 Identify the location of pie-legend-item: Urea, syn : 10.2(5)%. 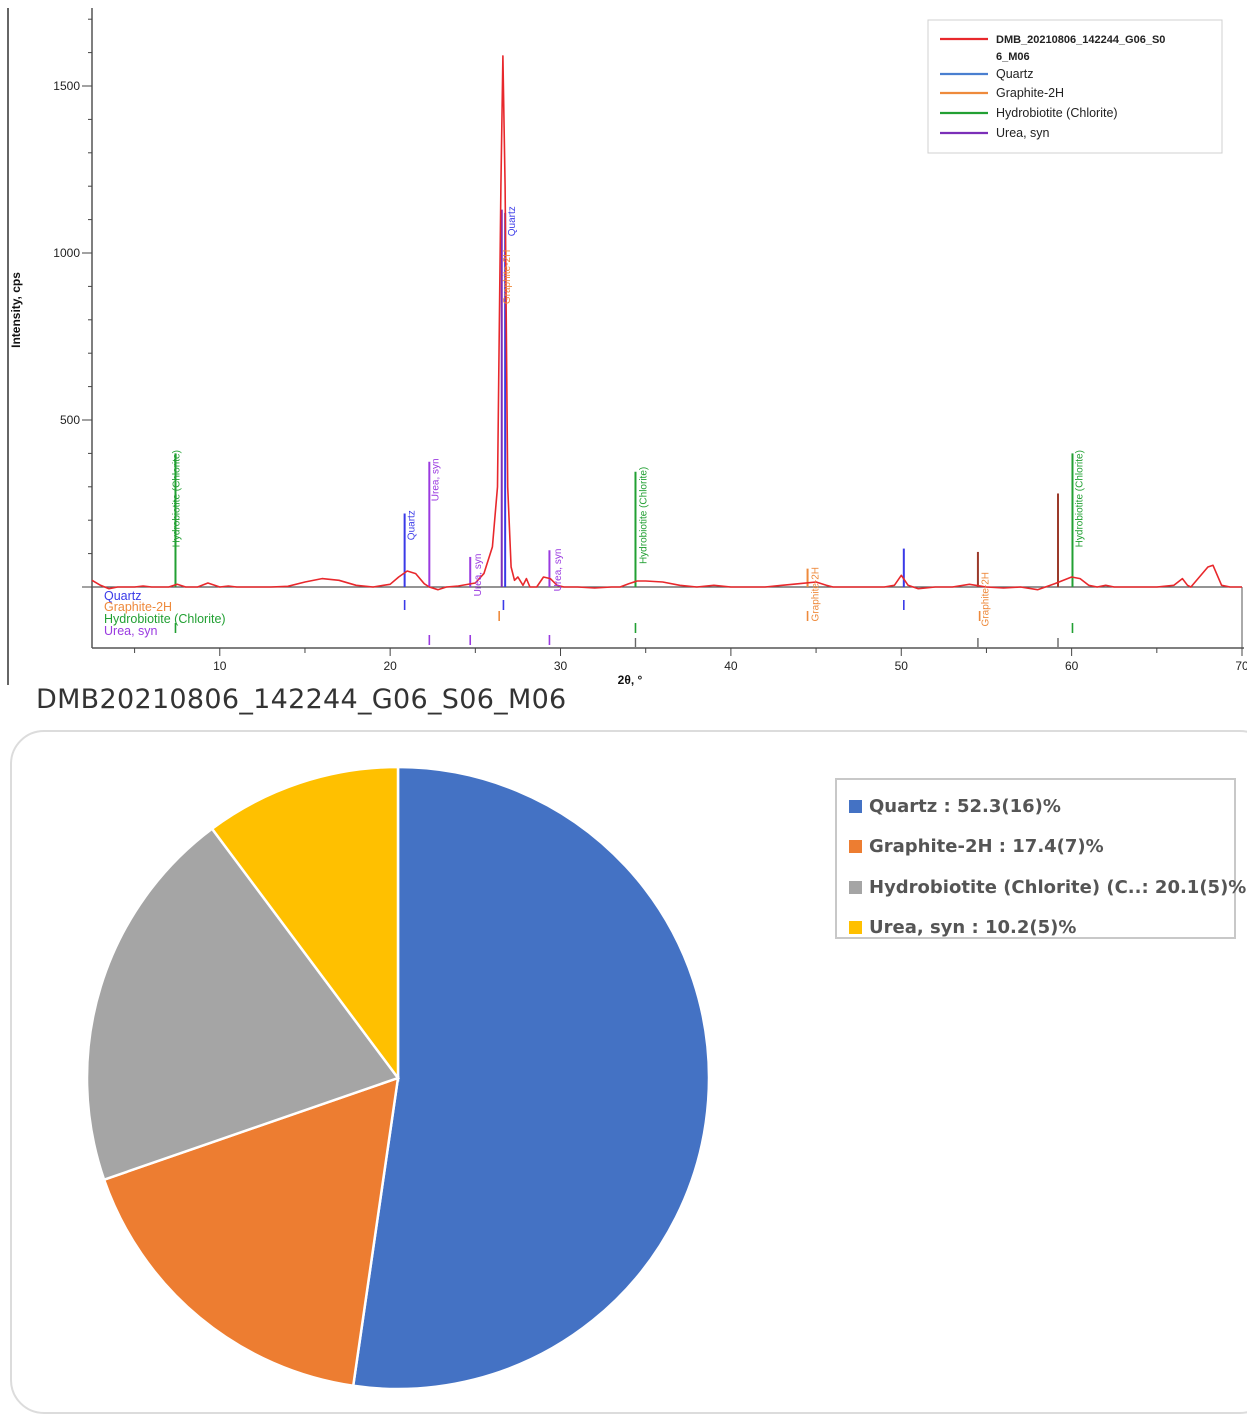
(1035, 928).